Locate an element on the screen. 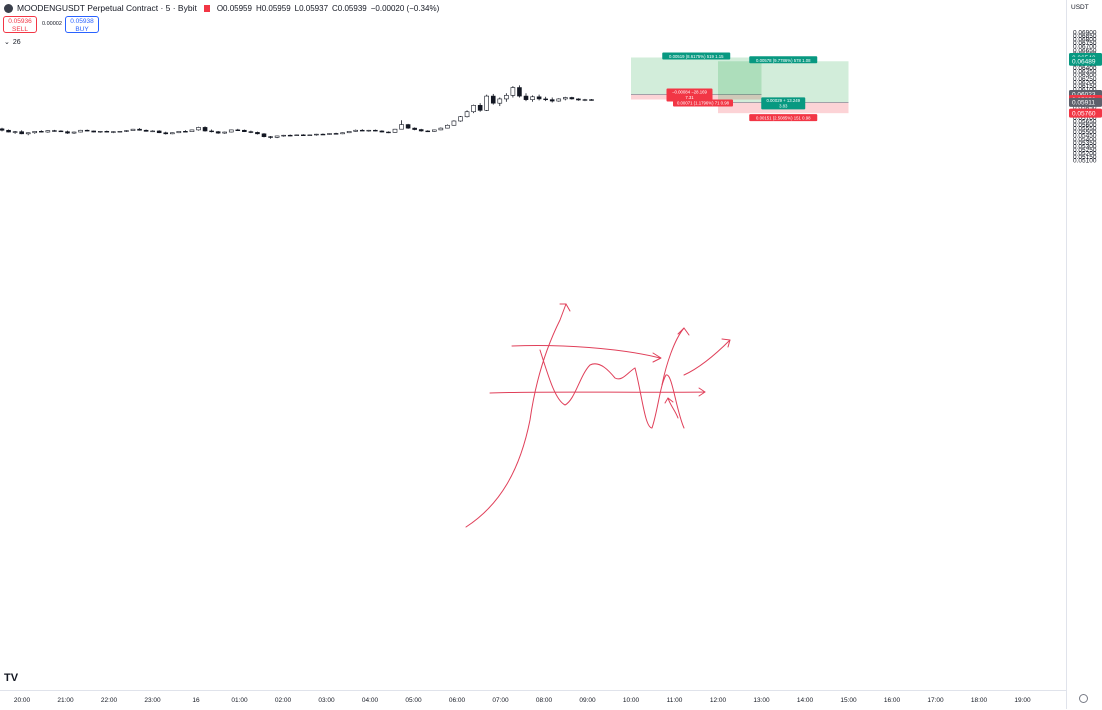 Image resolution: width=1102 pixels, height=710 pixels. pnl-label-line1: 0.00029 + 13.249 is located at coordinates (783, 100).